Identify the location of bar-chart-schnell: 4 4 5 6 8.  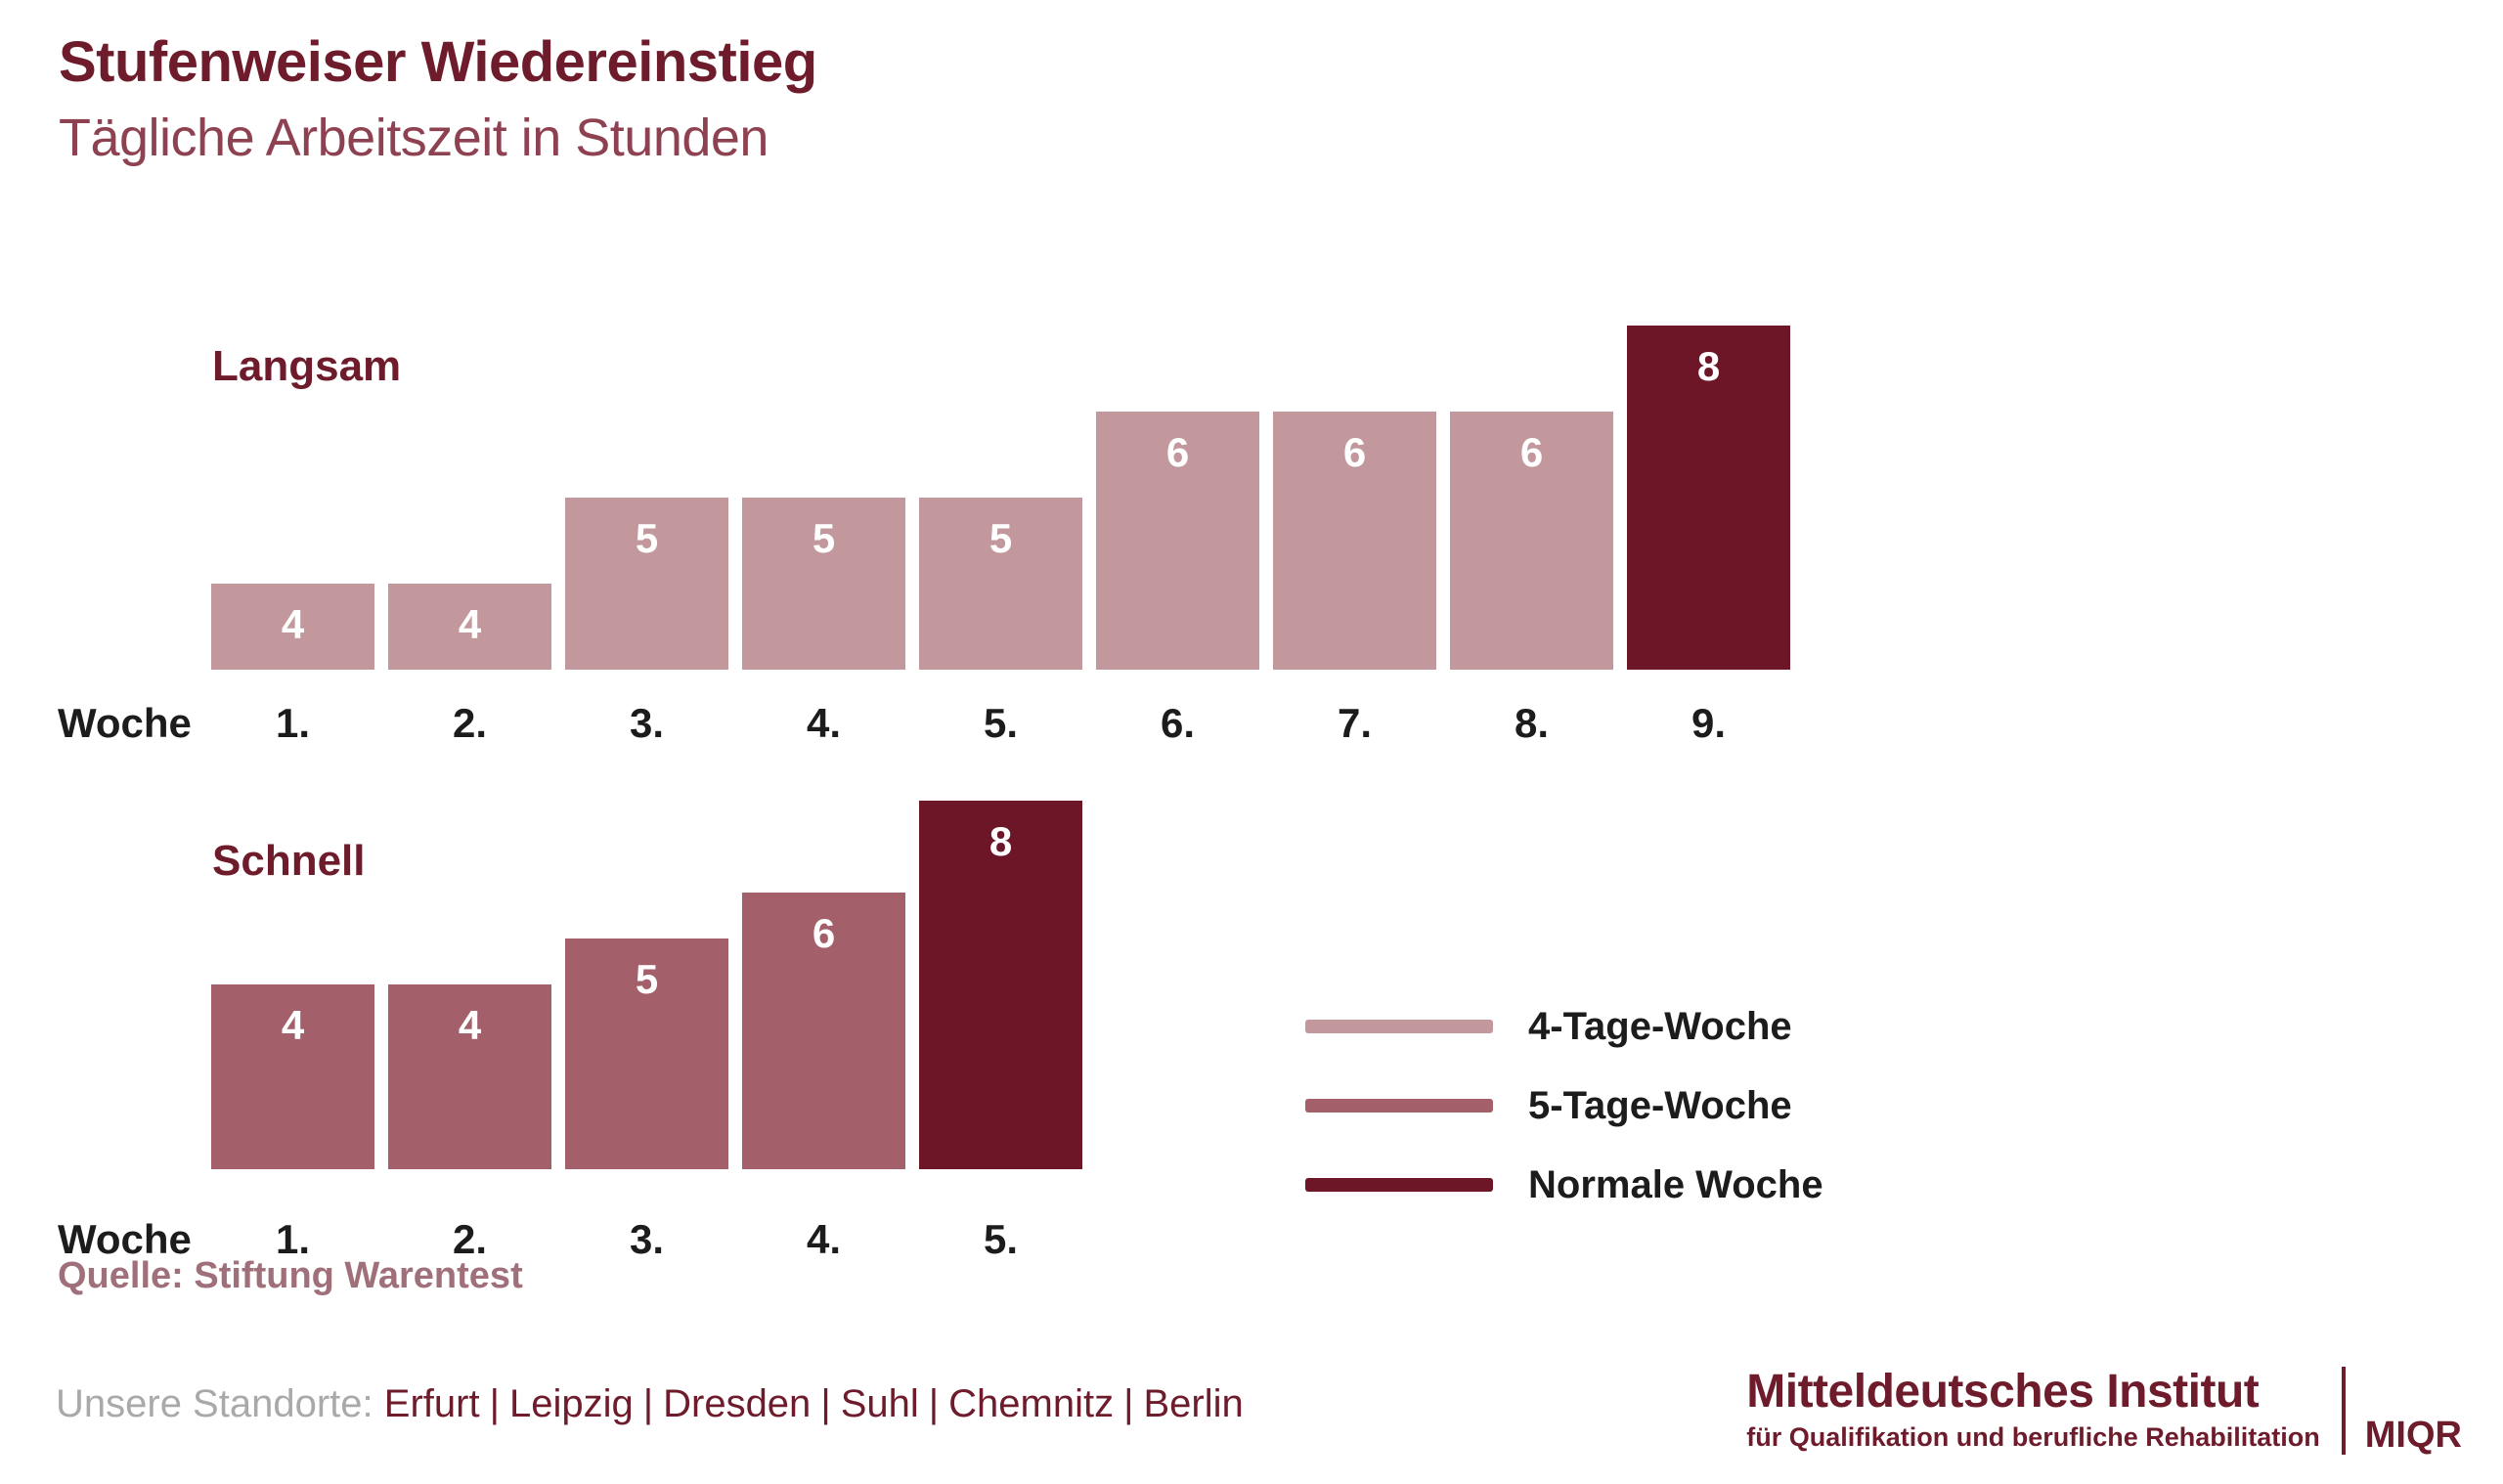
(646, 985).